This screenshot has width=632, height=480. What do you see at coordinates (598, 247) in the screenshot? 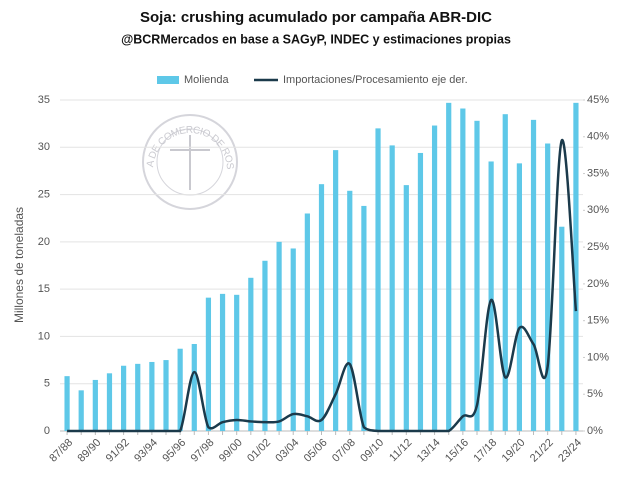
I see `y2-tick-label: 25%` at bounding box center [598, 247].